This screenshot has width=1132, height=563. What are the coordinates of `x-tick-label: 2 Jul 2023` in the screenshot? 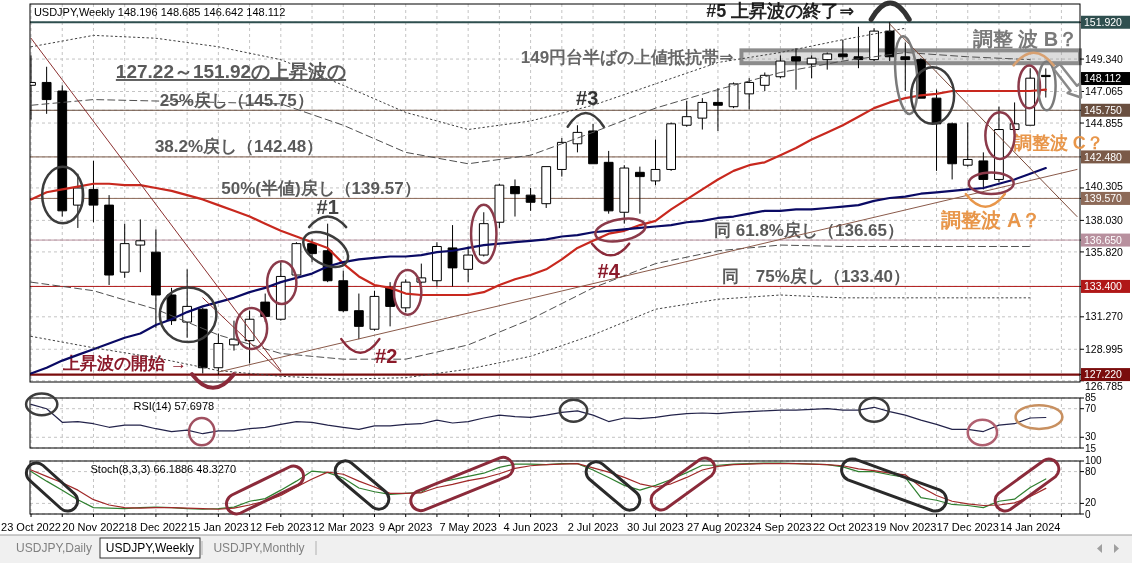 It's located at (593, 527).